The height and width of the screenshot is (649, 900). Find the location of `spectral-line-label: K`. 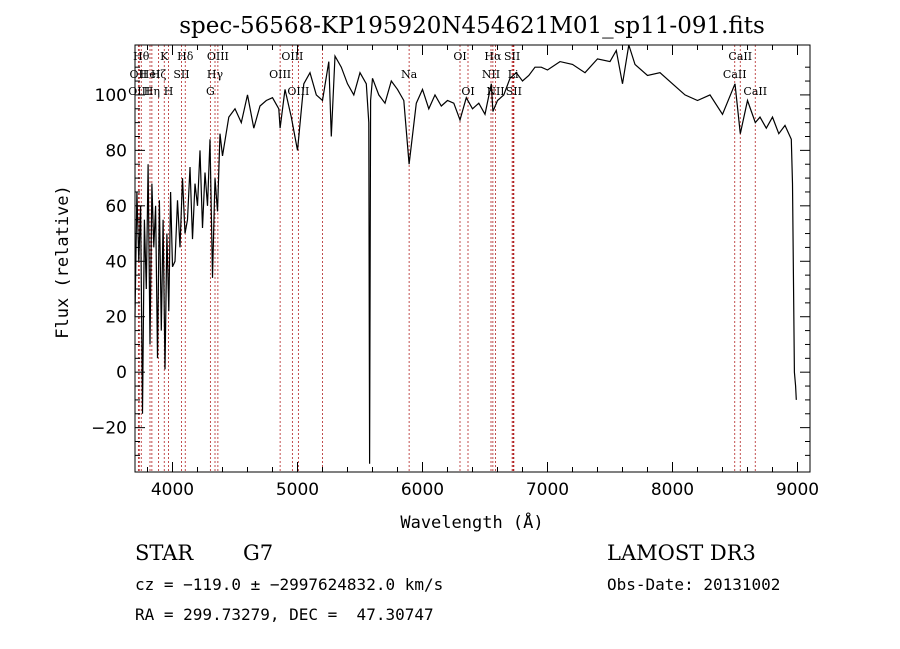

spectral-line-label: K is located at coordinates (164, 56).